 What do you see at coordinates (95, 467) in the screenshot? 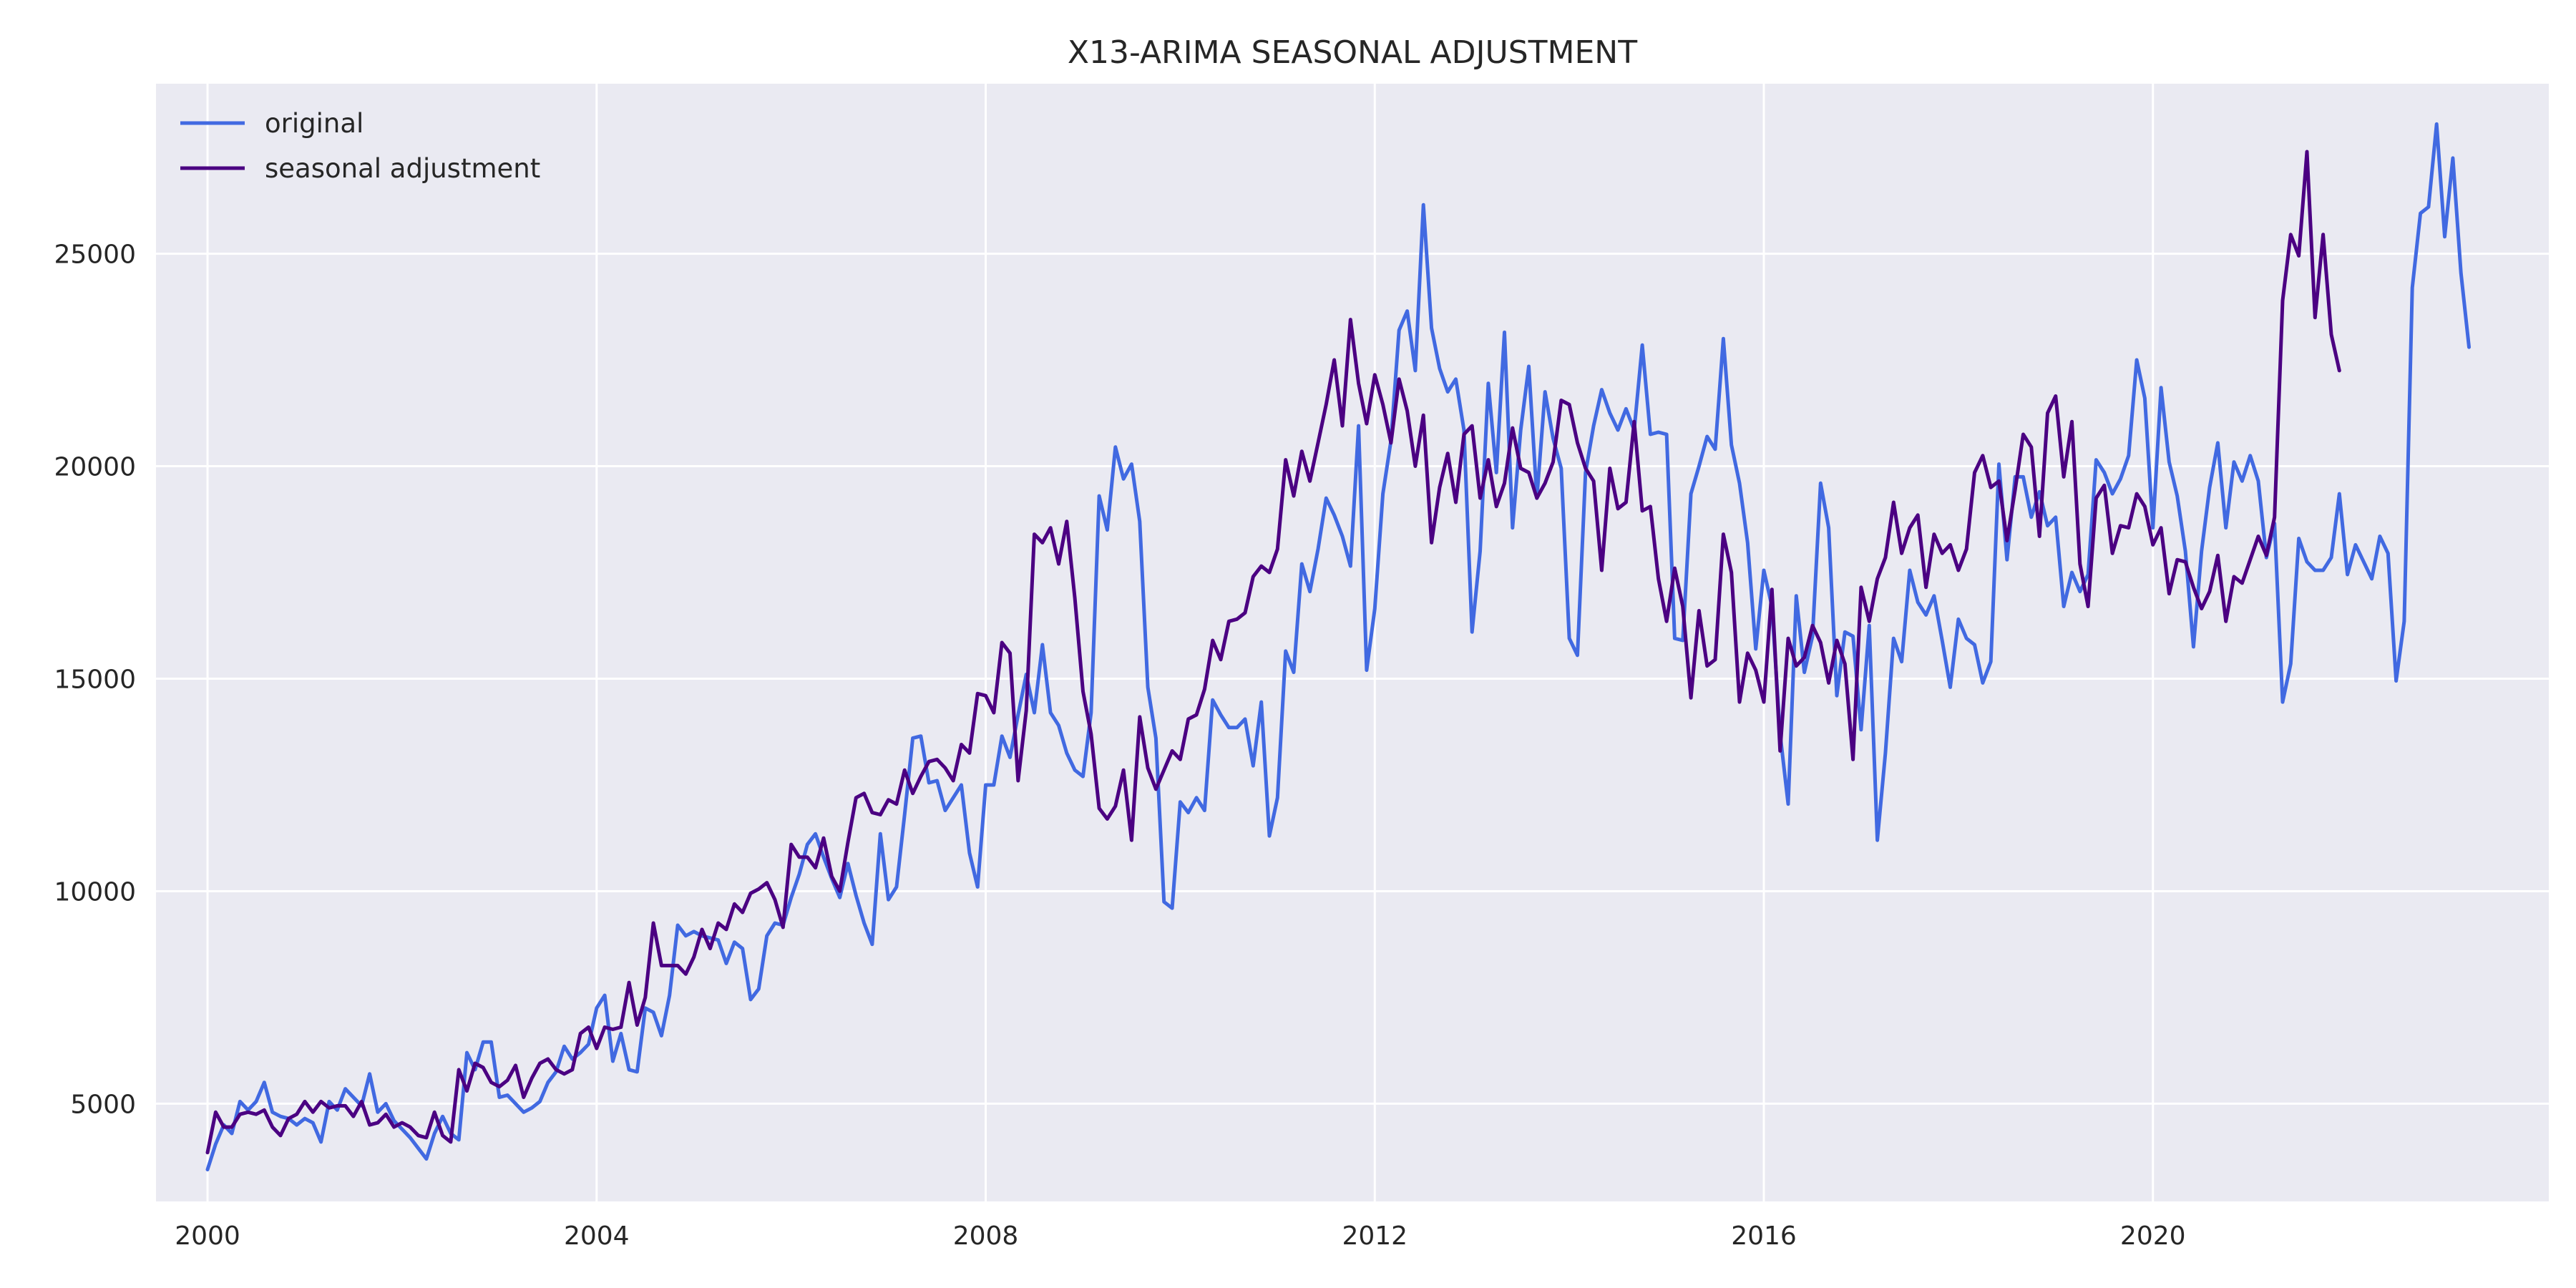
I see `y-tick-label: 20000` at bounding box center [95, 467].